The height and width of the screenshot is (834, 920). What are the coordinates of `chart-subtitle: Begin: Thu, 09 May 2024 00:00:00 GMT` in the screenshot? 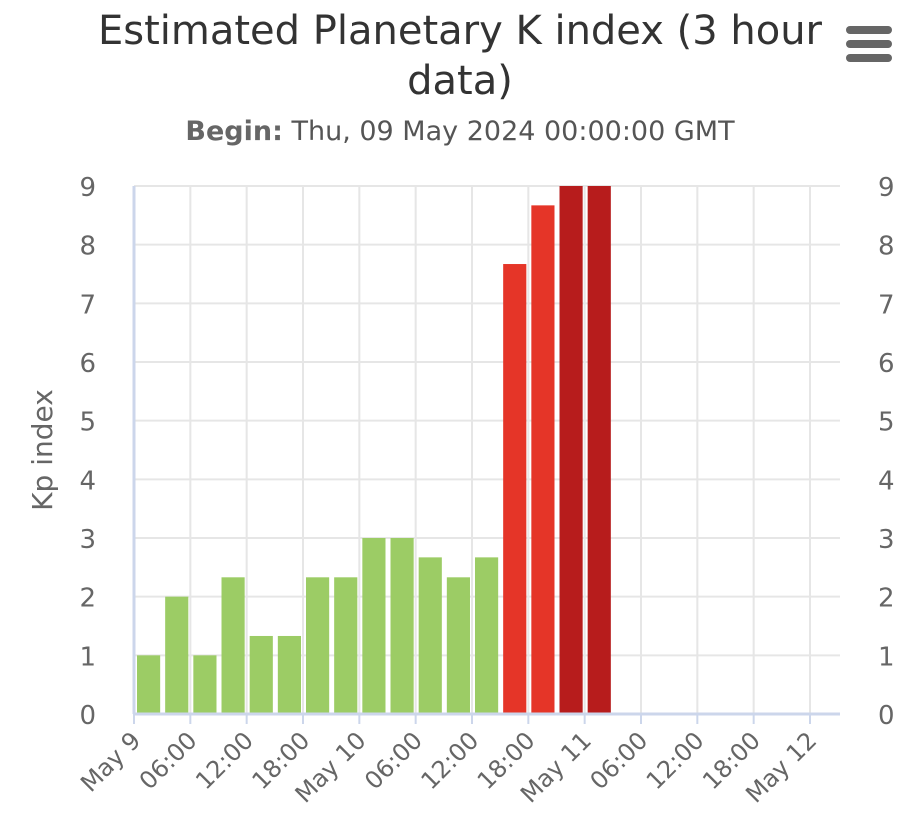 It's located at (460, 131).